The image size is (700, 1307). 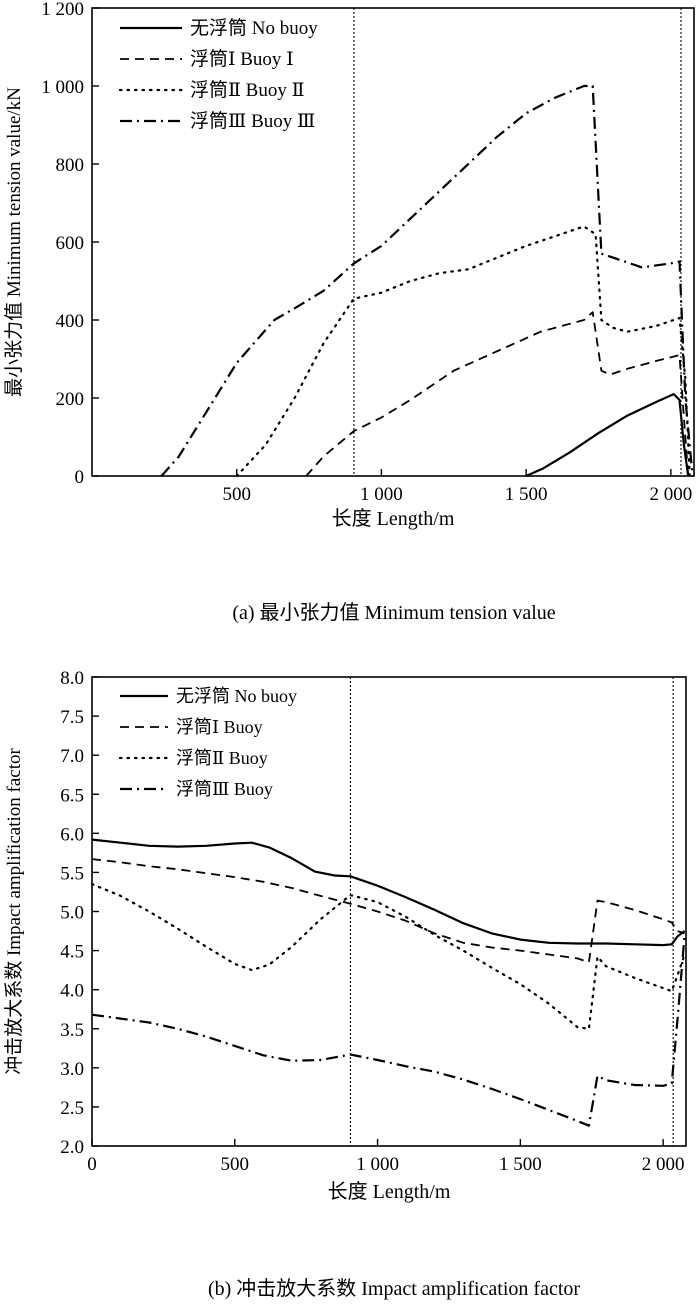 I want to click on legend-label: 浮筒Ⅰ Buoy Ⅰ, so click(x=242, y=59).